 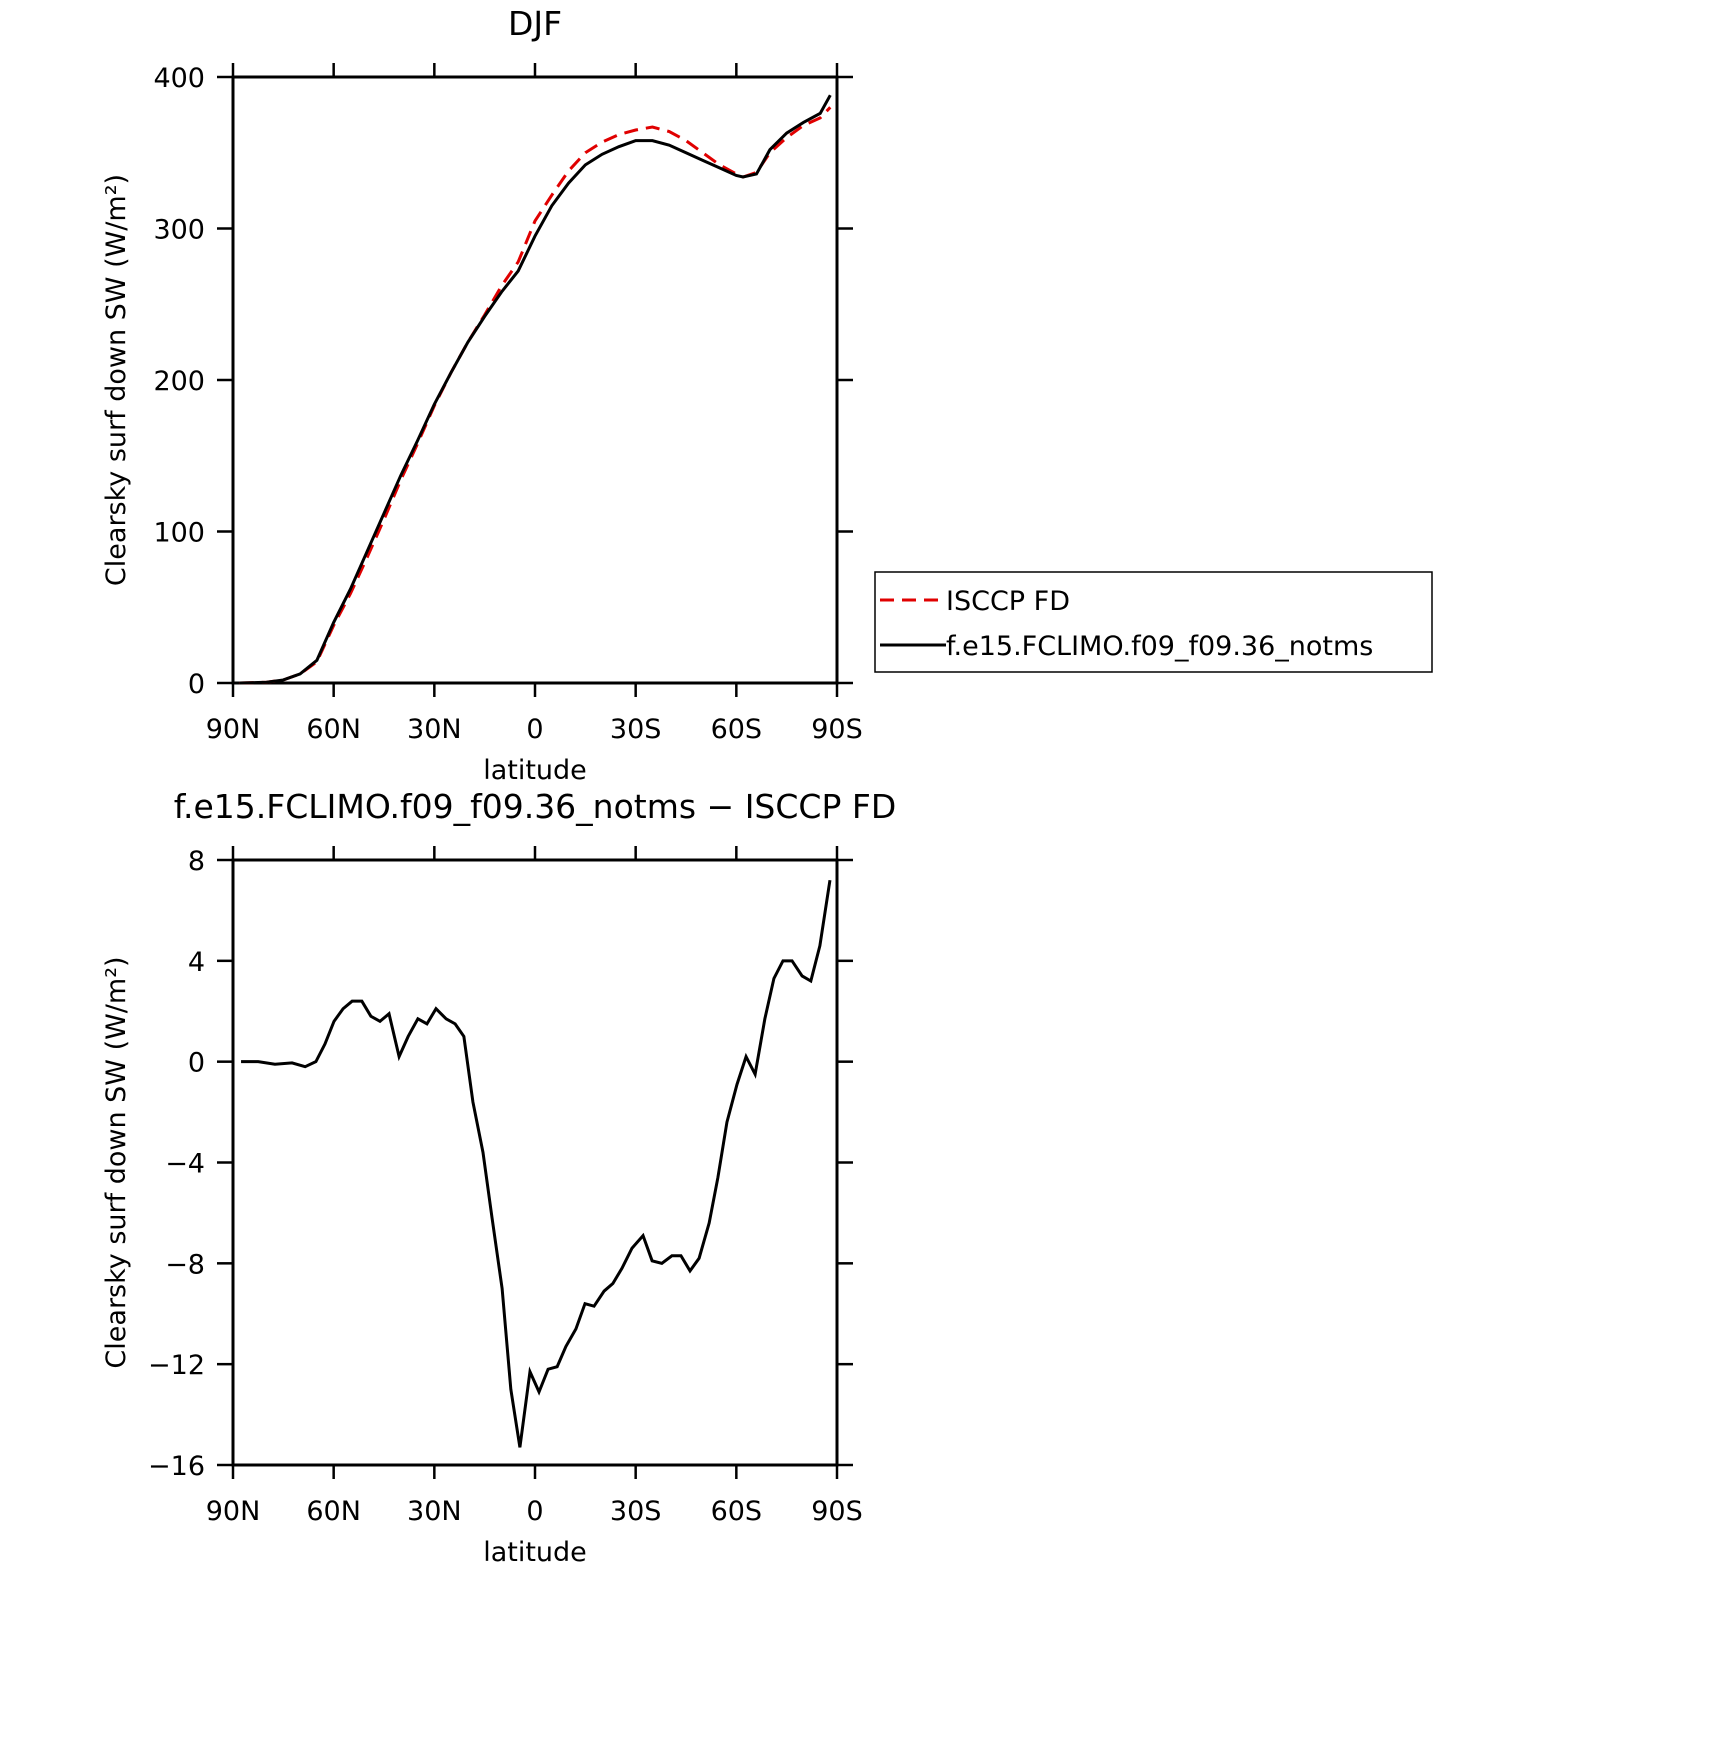 What do you see at coordinates (179, 230) in the screenshot?
I see `y-tick-label: 300` at bounding box center [179, 230].